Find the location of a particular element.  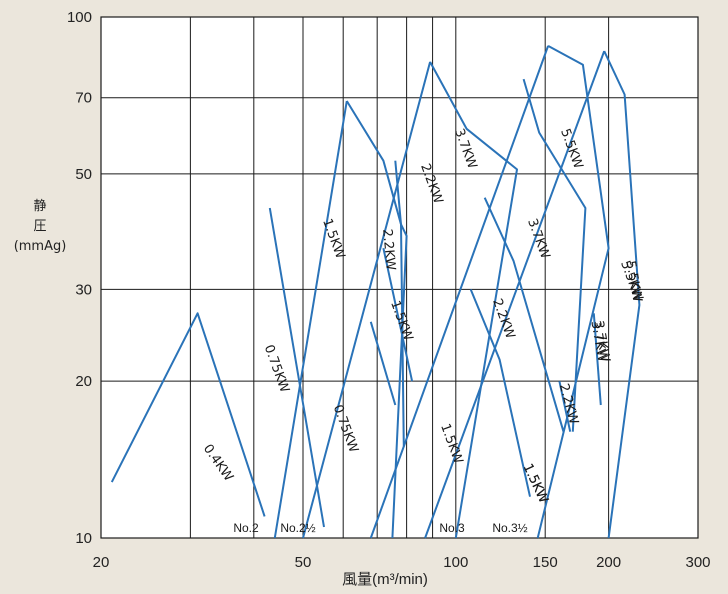

curve-label: 5.5KW is located at coordinates (633, 282).